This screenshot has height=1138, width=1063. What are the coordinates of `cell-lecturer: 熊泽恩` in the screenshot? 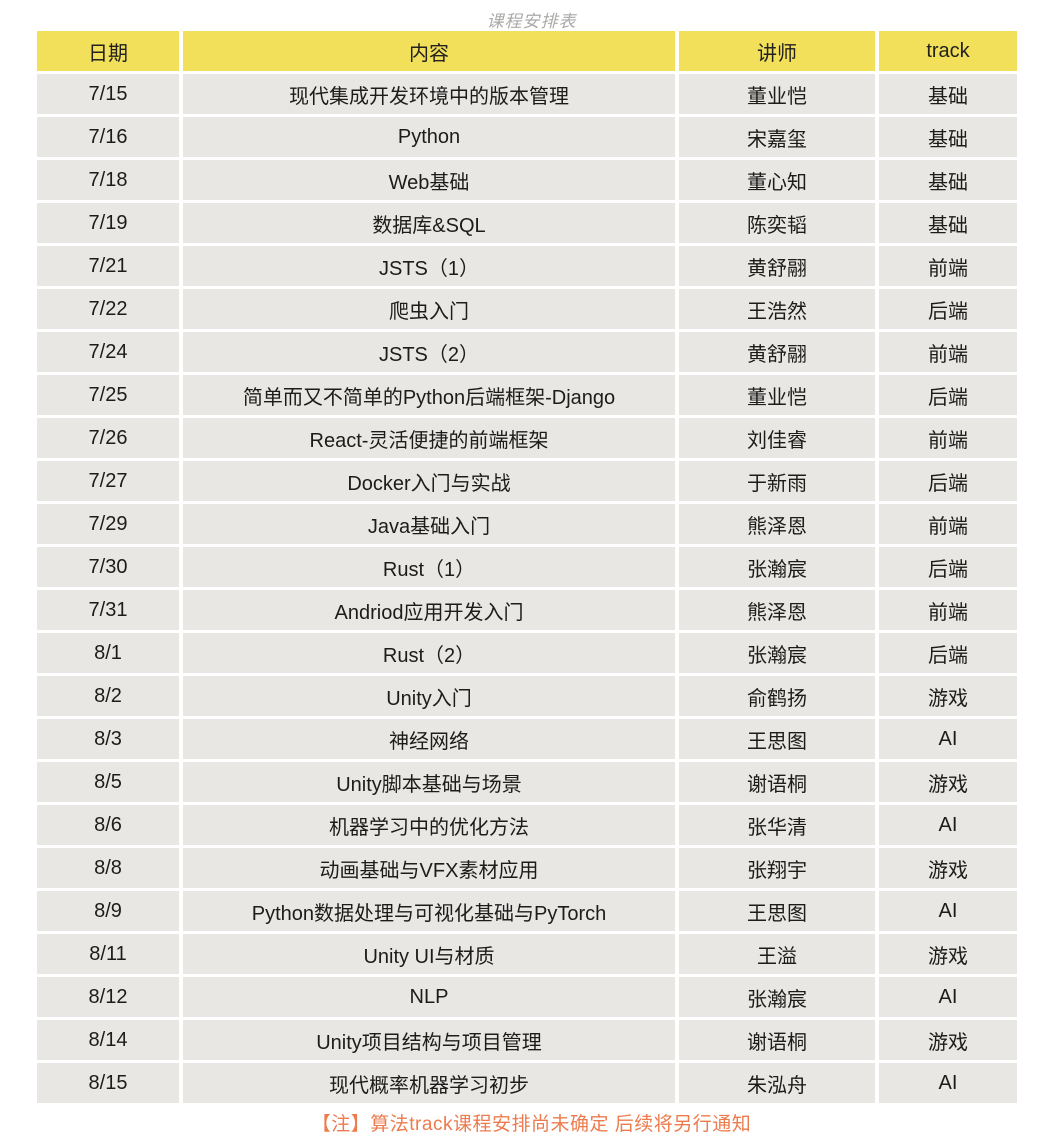 It's located at (777, 610).